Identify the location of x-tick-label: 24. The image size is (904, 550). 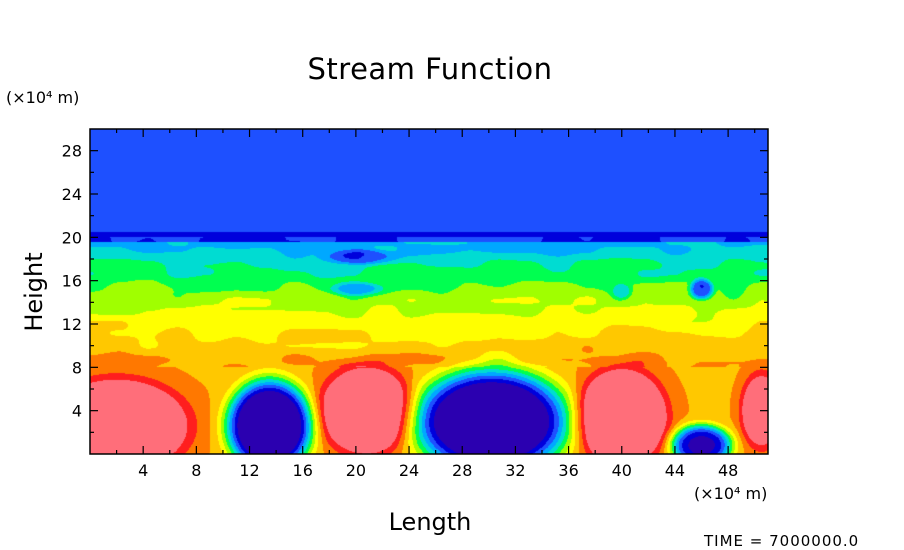
(409, 470).